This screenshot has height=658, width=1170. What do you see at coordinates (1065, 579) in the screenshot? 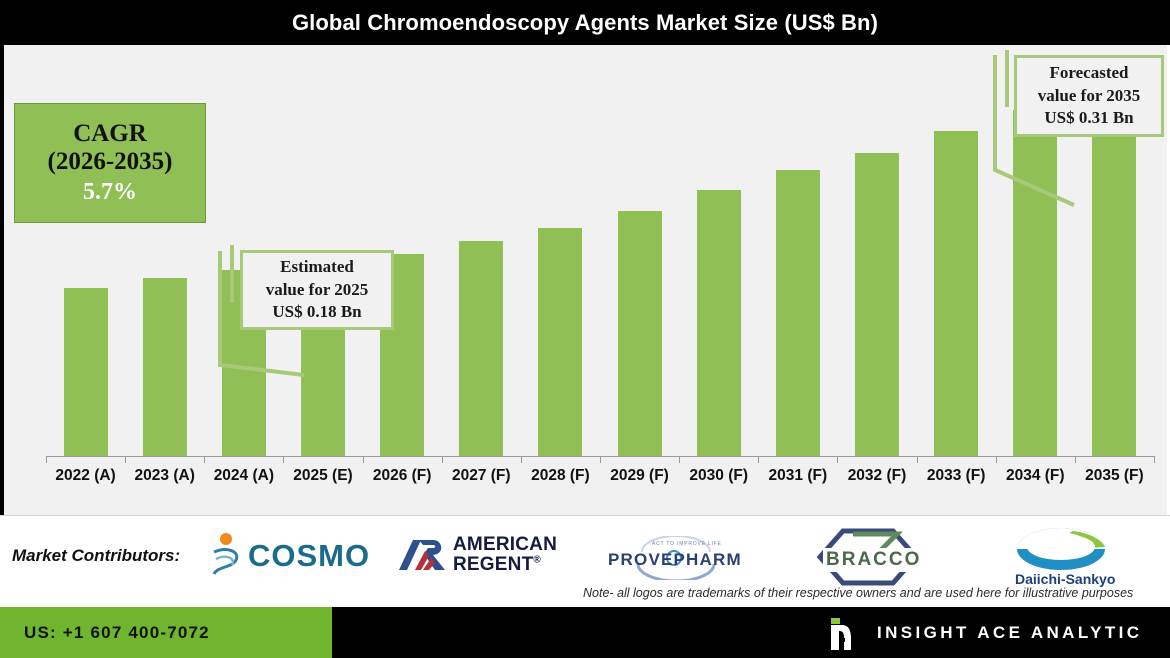
I see `daiichi-sankyo-wordmark: Daiichi-Sankyo` at bounding box center [1065, 579].